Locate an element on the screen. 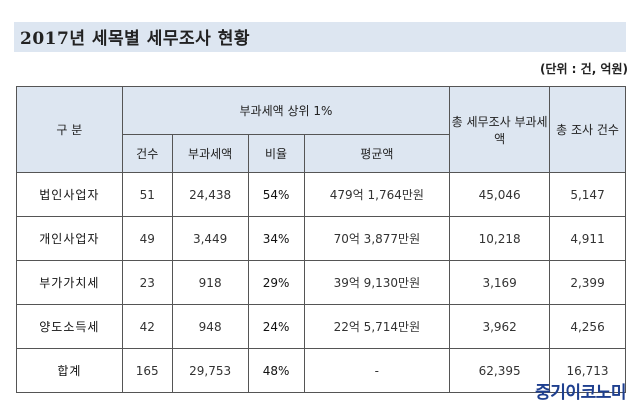 This screenshot has width=640, height=411. header-category: 구 분 is located at coordinates (69, 129).